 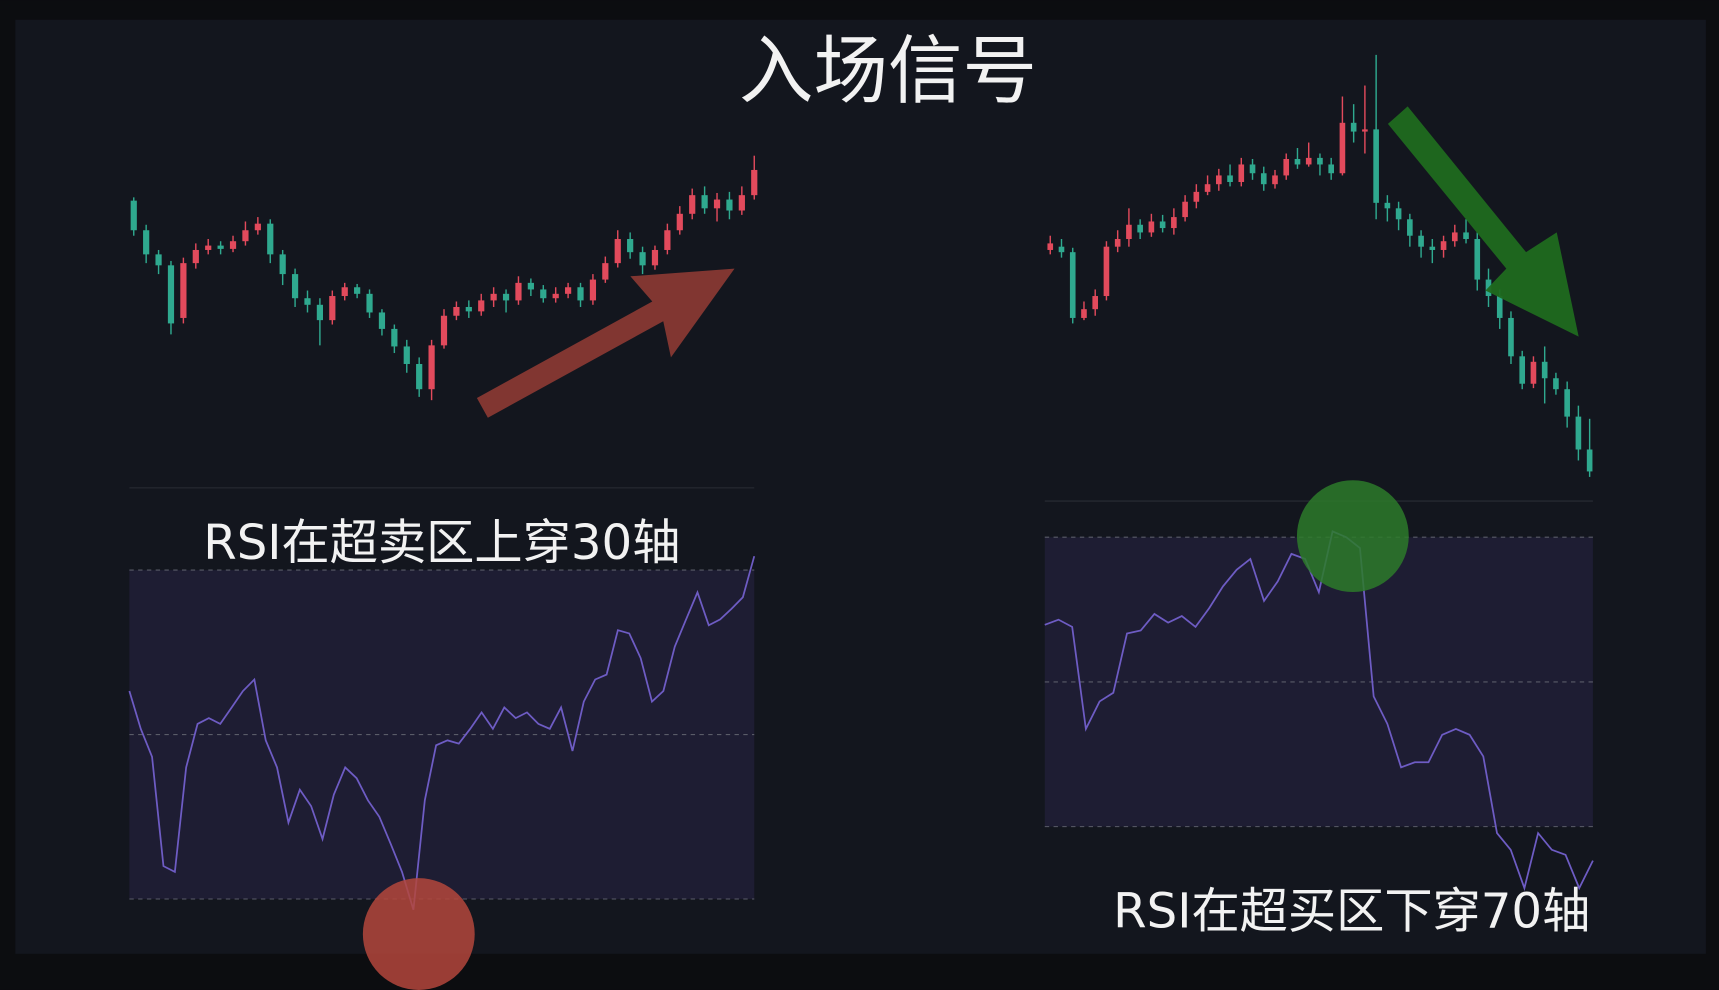 I want to click on arrow-down, so click(x=1483, y=221).